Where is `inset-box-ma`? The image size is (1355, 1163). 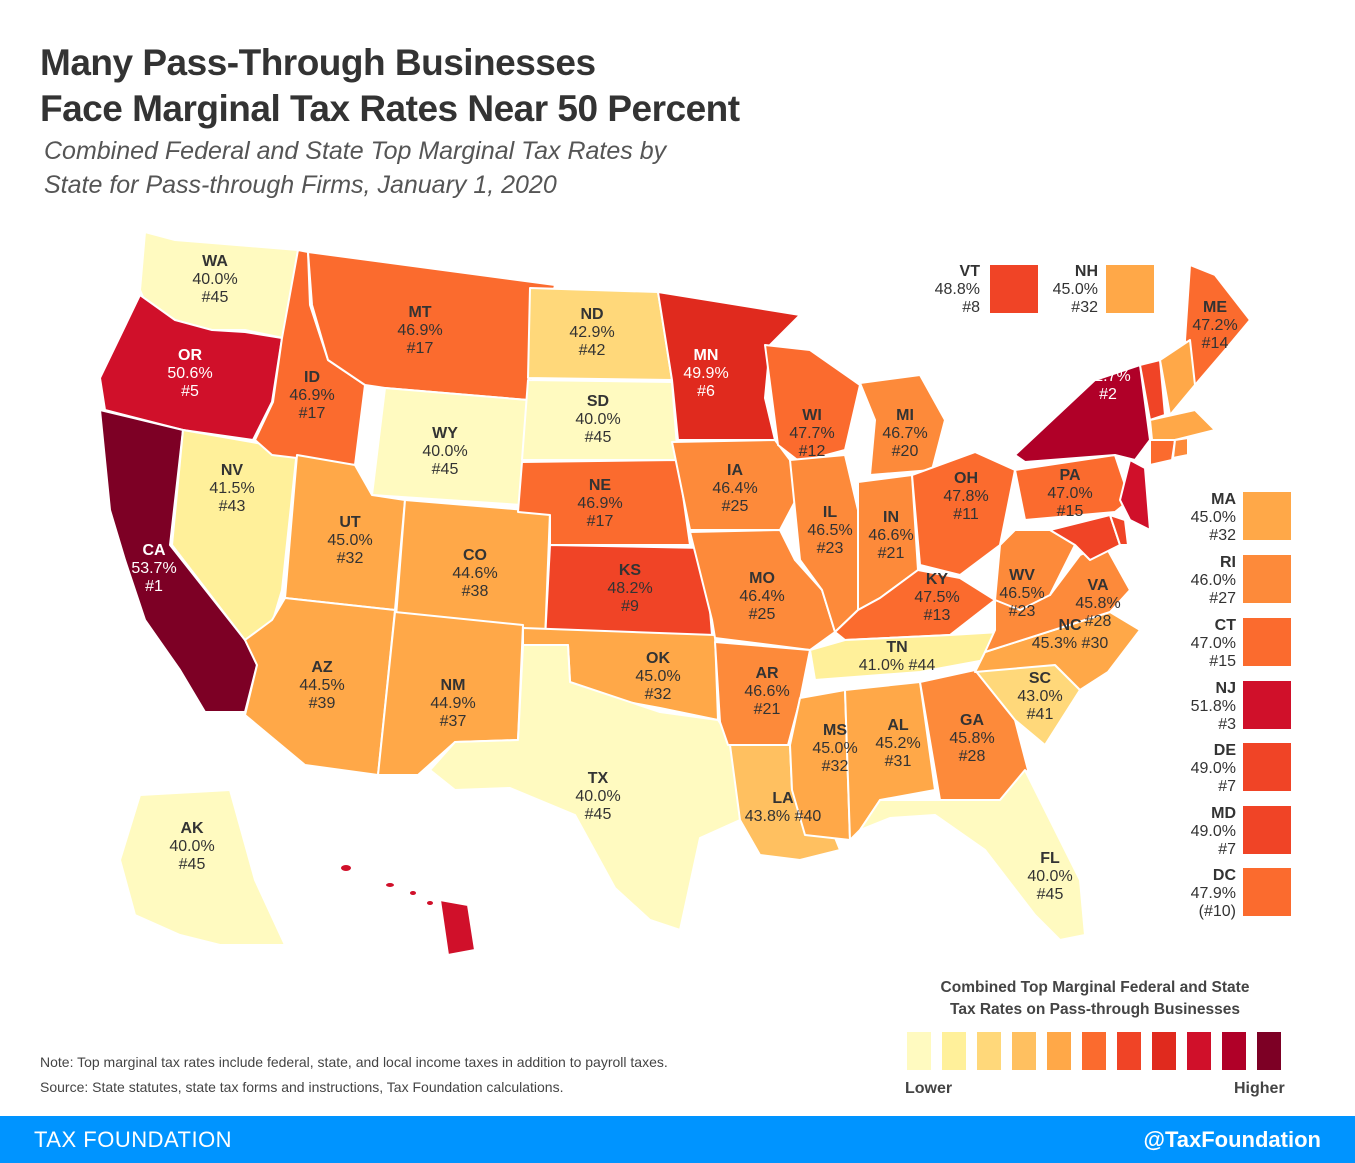
inset-box-ma is located at coordinates (1267, 516).